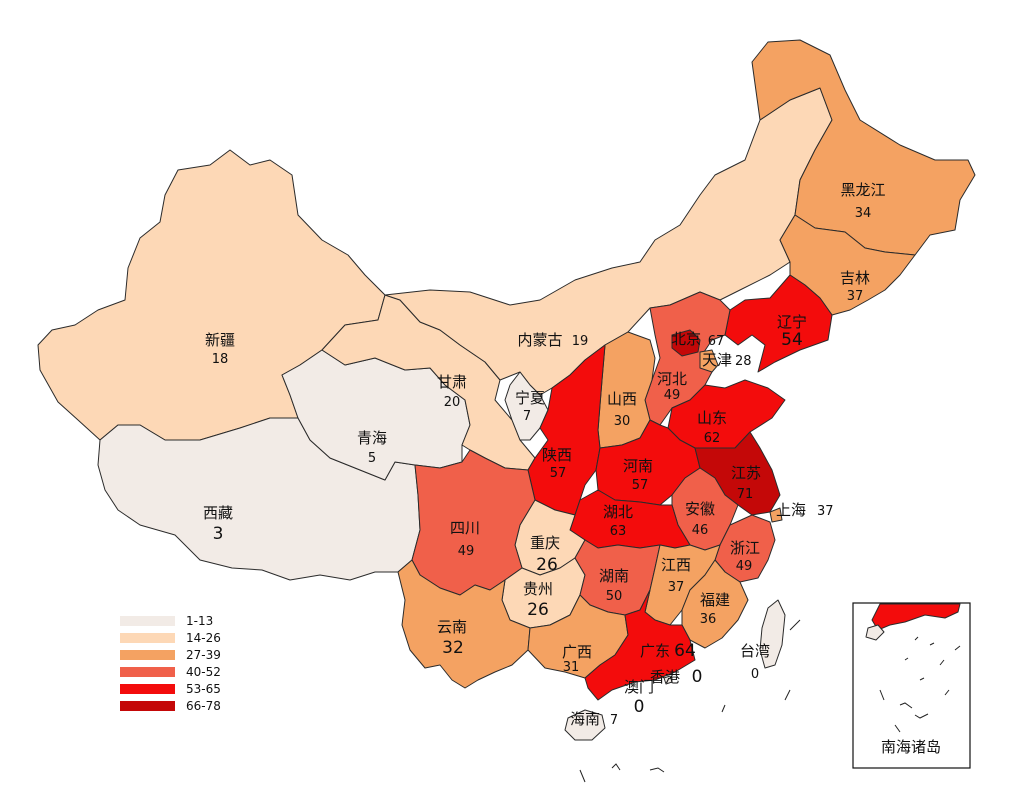  What do you see at coordinates (538, 589) in the screenshot?
I see `label-guizhou: 贵州` at bounding box center [538, 589].